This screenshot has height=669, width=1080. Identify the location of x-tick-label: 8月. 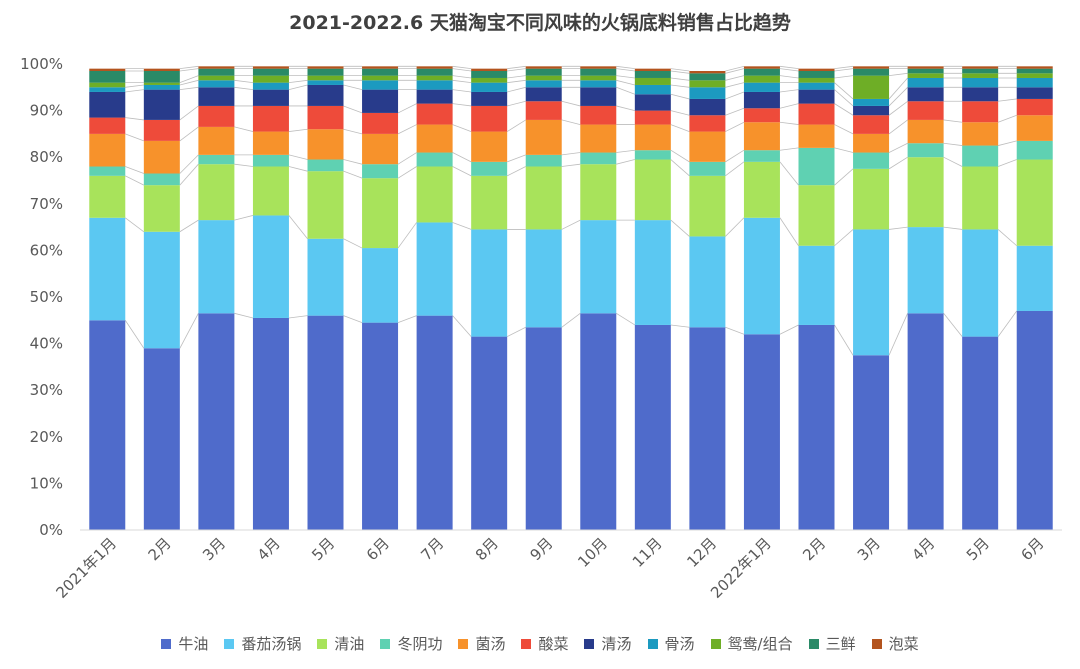
(487, 549).